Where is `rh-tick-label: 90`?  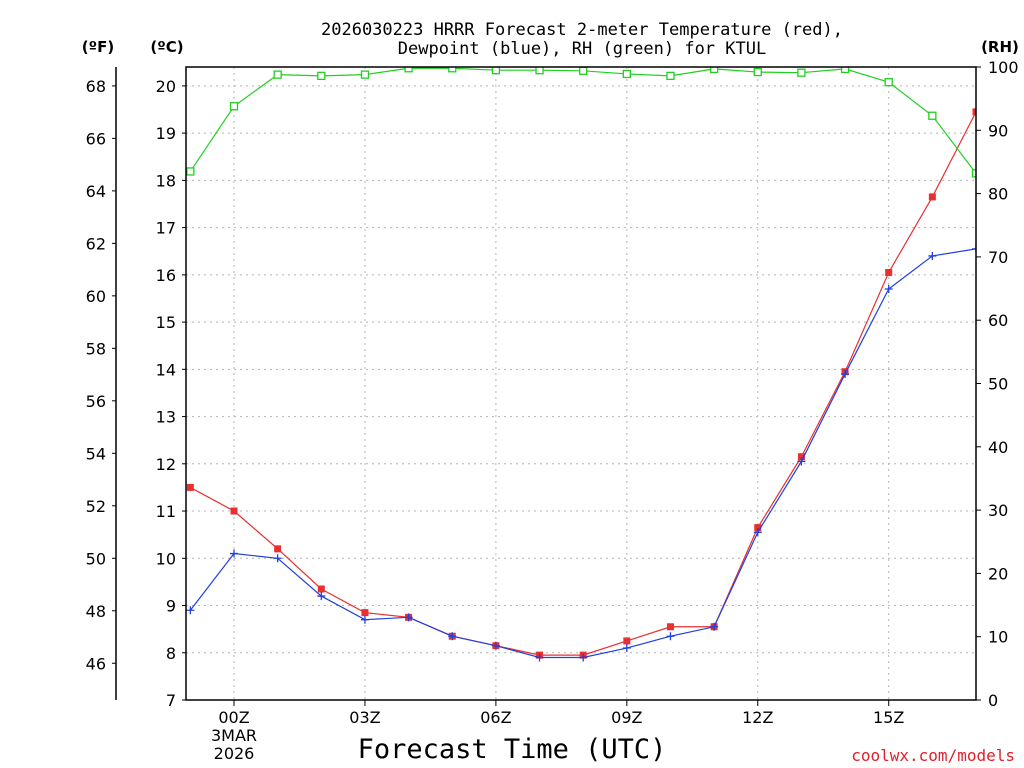
rh-tick-label: 90 is located at coordinates (998, 130).